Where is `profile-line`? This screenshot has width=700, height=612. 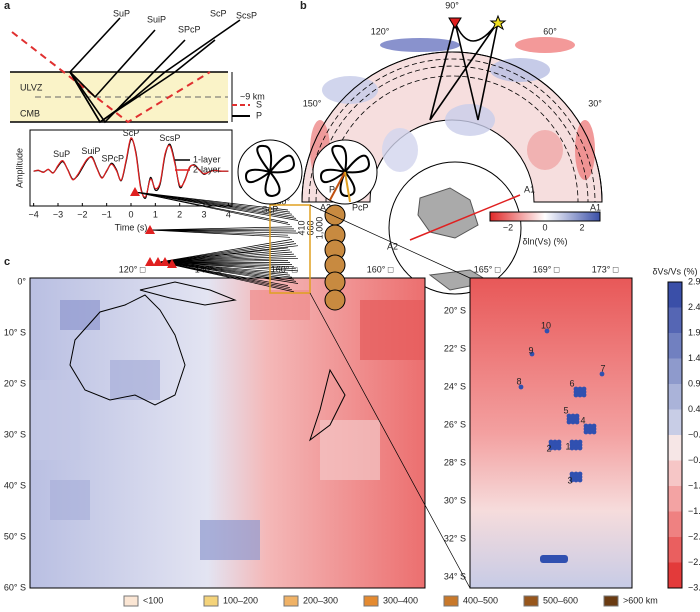 profile-line is located at coordinates (465, 217).